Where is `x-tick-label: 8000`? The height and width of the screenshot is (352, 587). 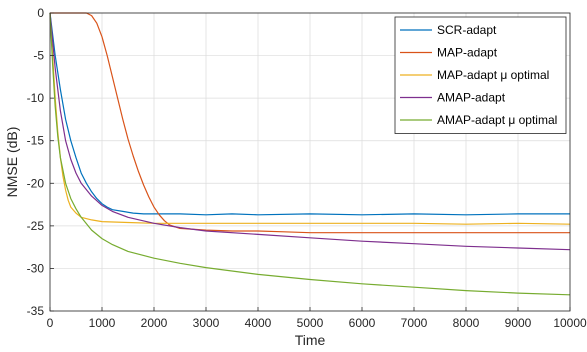 x-tick-label: 8000 is located at coordinates (466, 323).